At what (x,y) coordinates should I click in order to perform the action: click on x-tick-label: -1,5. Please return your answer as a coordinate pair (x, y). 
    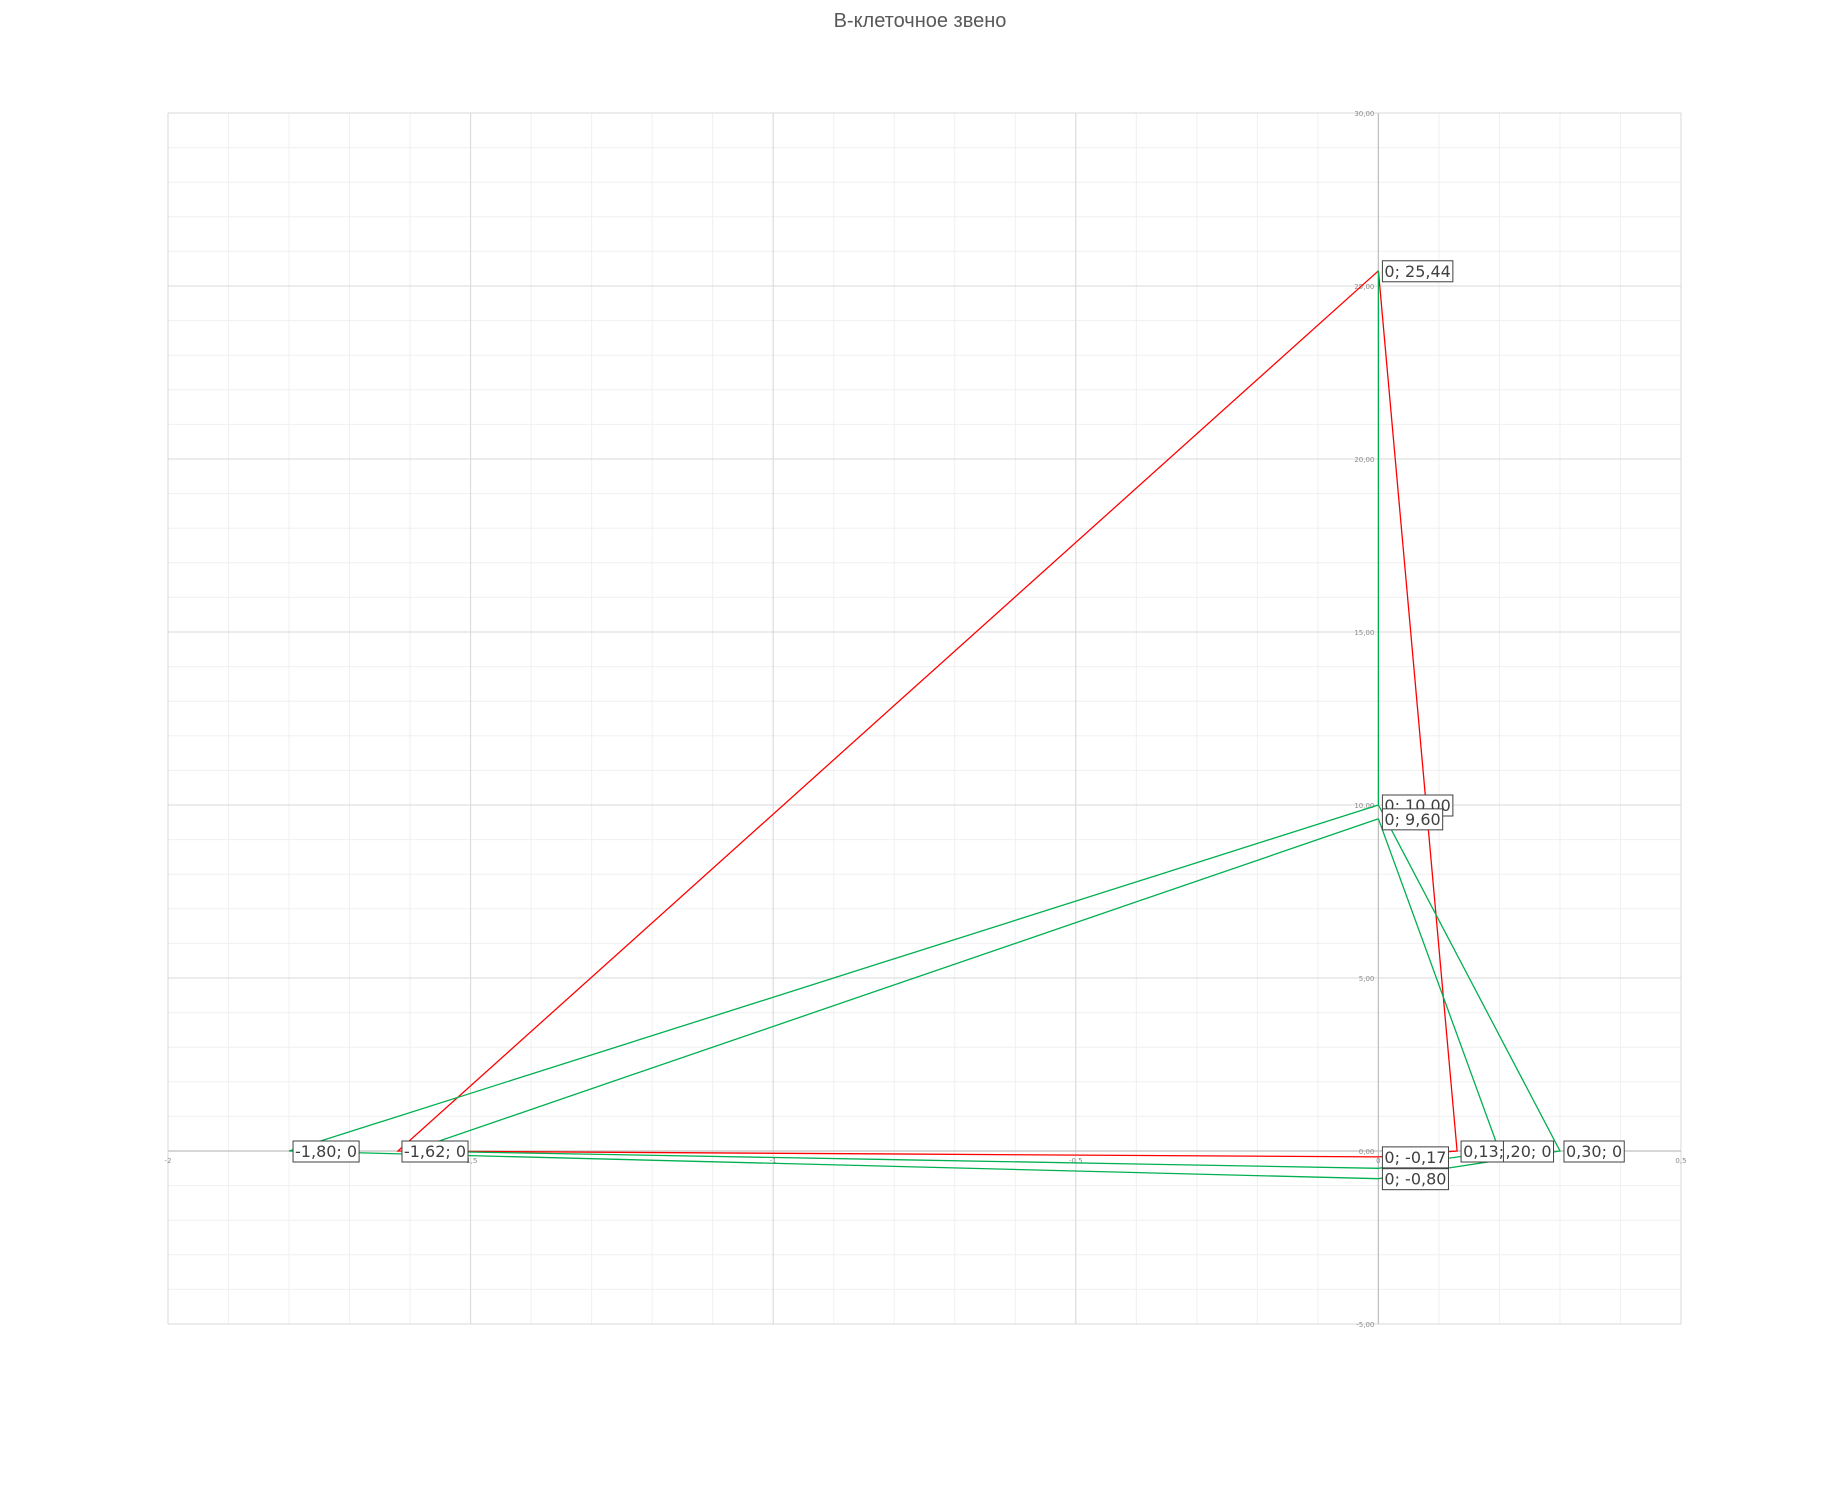
    Looking at the image, I should click on (471, 1161).